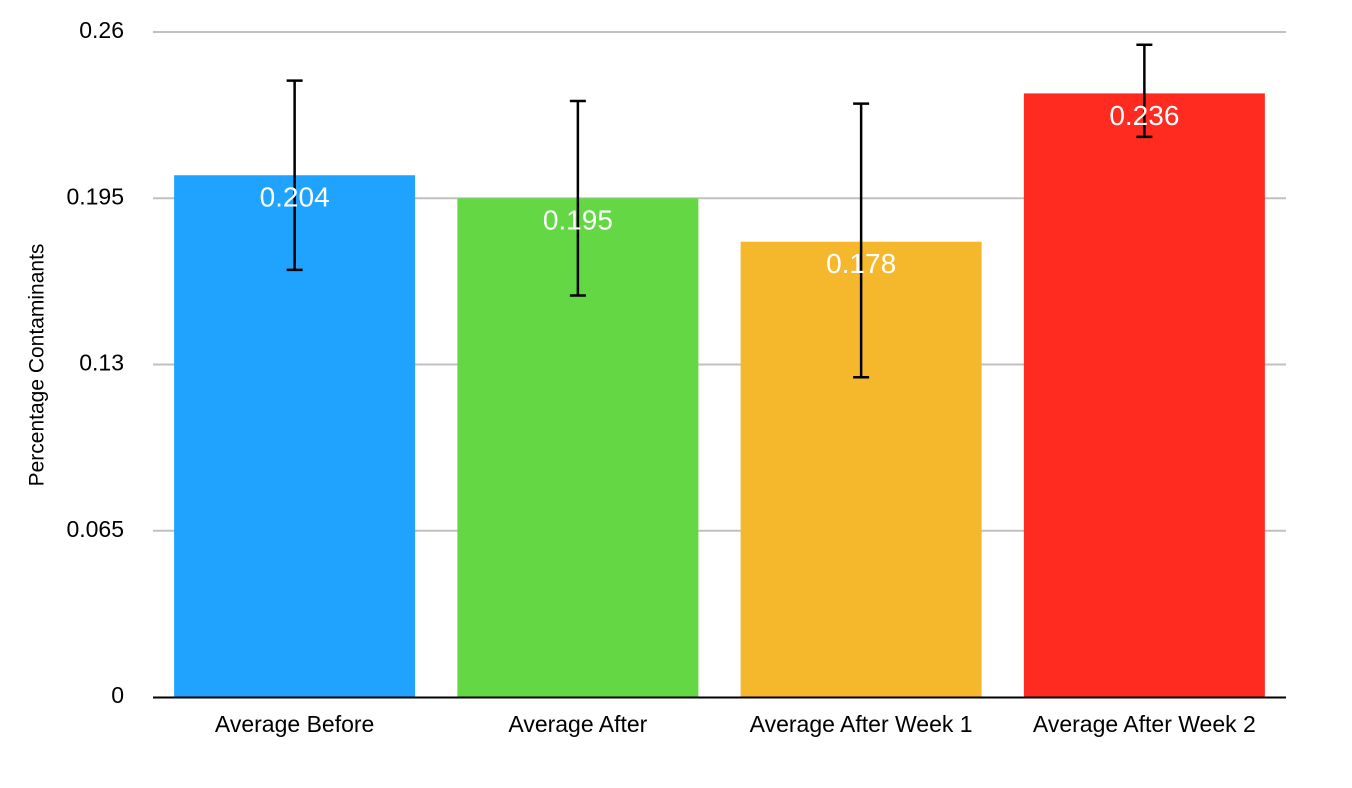  I want to click on y-tick-label: 0.26, so click(101, 30).